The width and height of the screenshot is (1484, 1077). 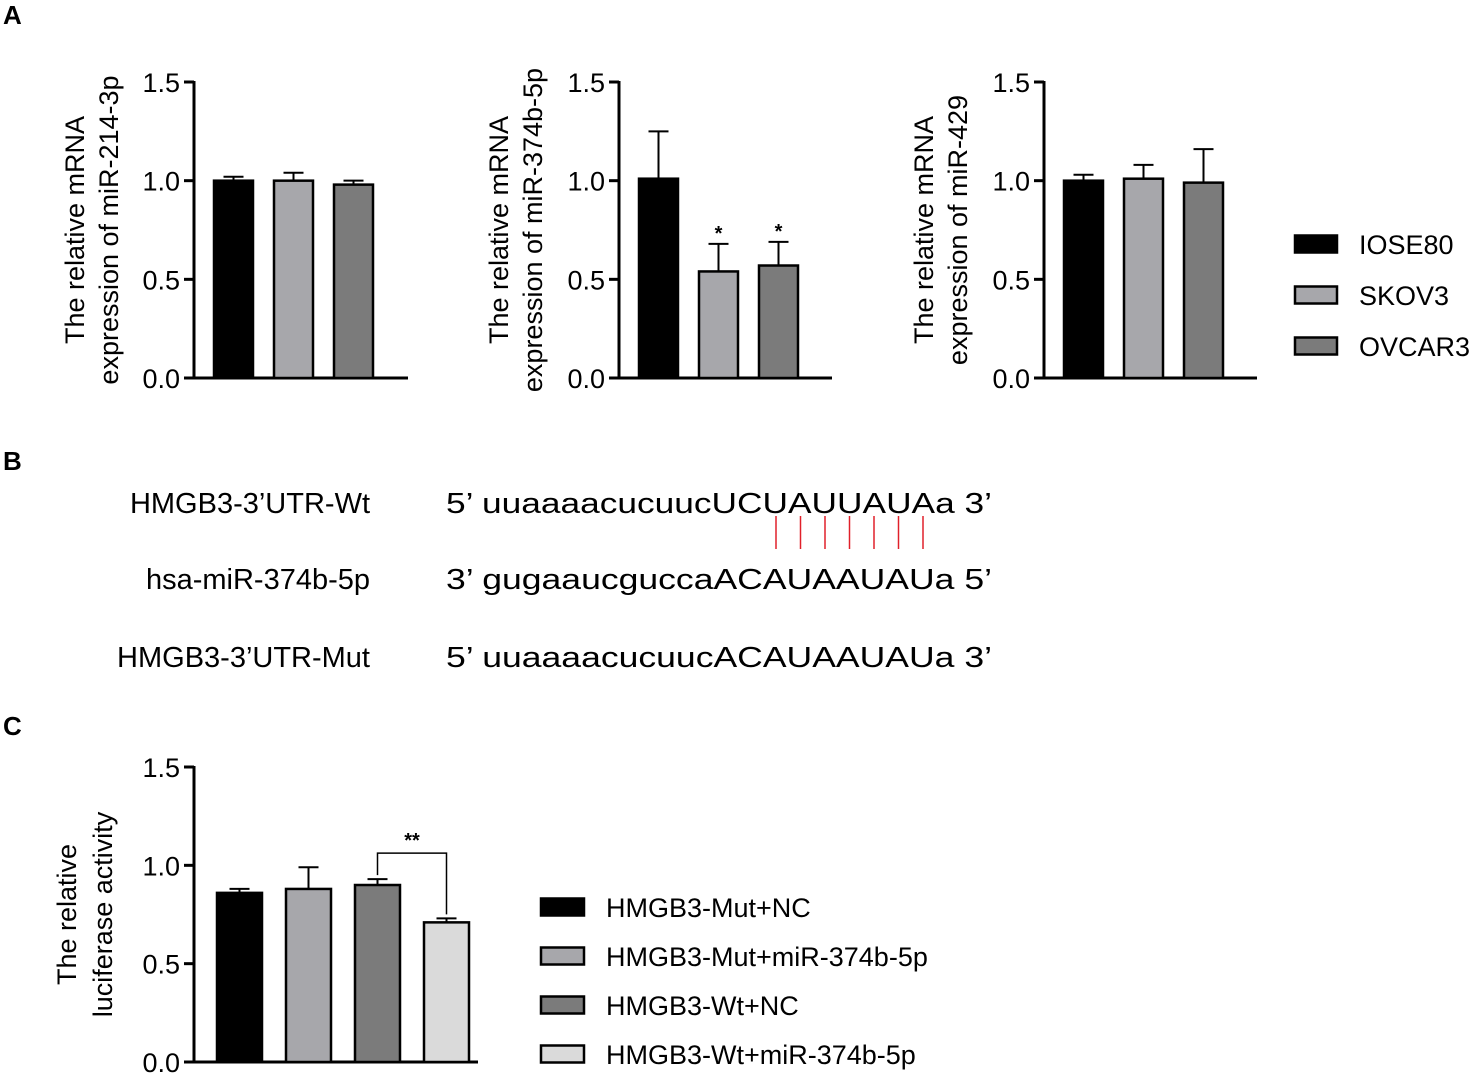 What do you see at coordinates (719, 504) in the screenshot?
I see `seq-wt: 5’ uuaaaacucuucUCUAUUAUAa 3’` at bounding box center [719, 504].